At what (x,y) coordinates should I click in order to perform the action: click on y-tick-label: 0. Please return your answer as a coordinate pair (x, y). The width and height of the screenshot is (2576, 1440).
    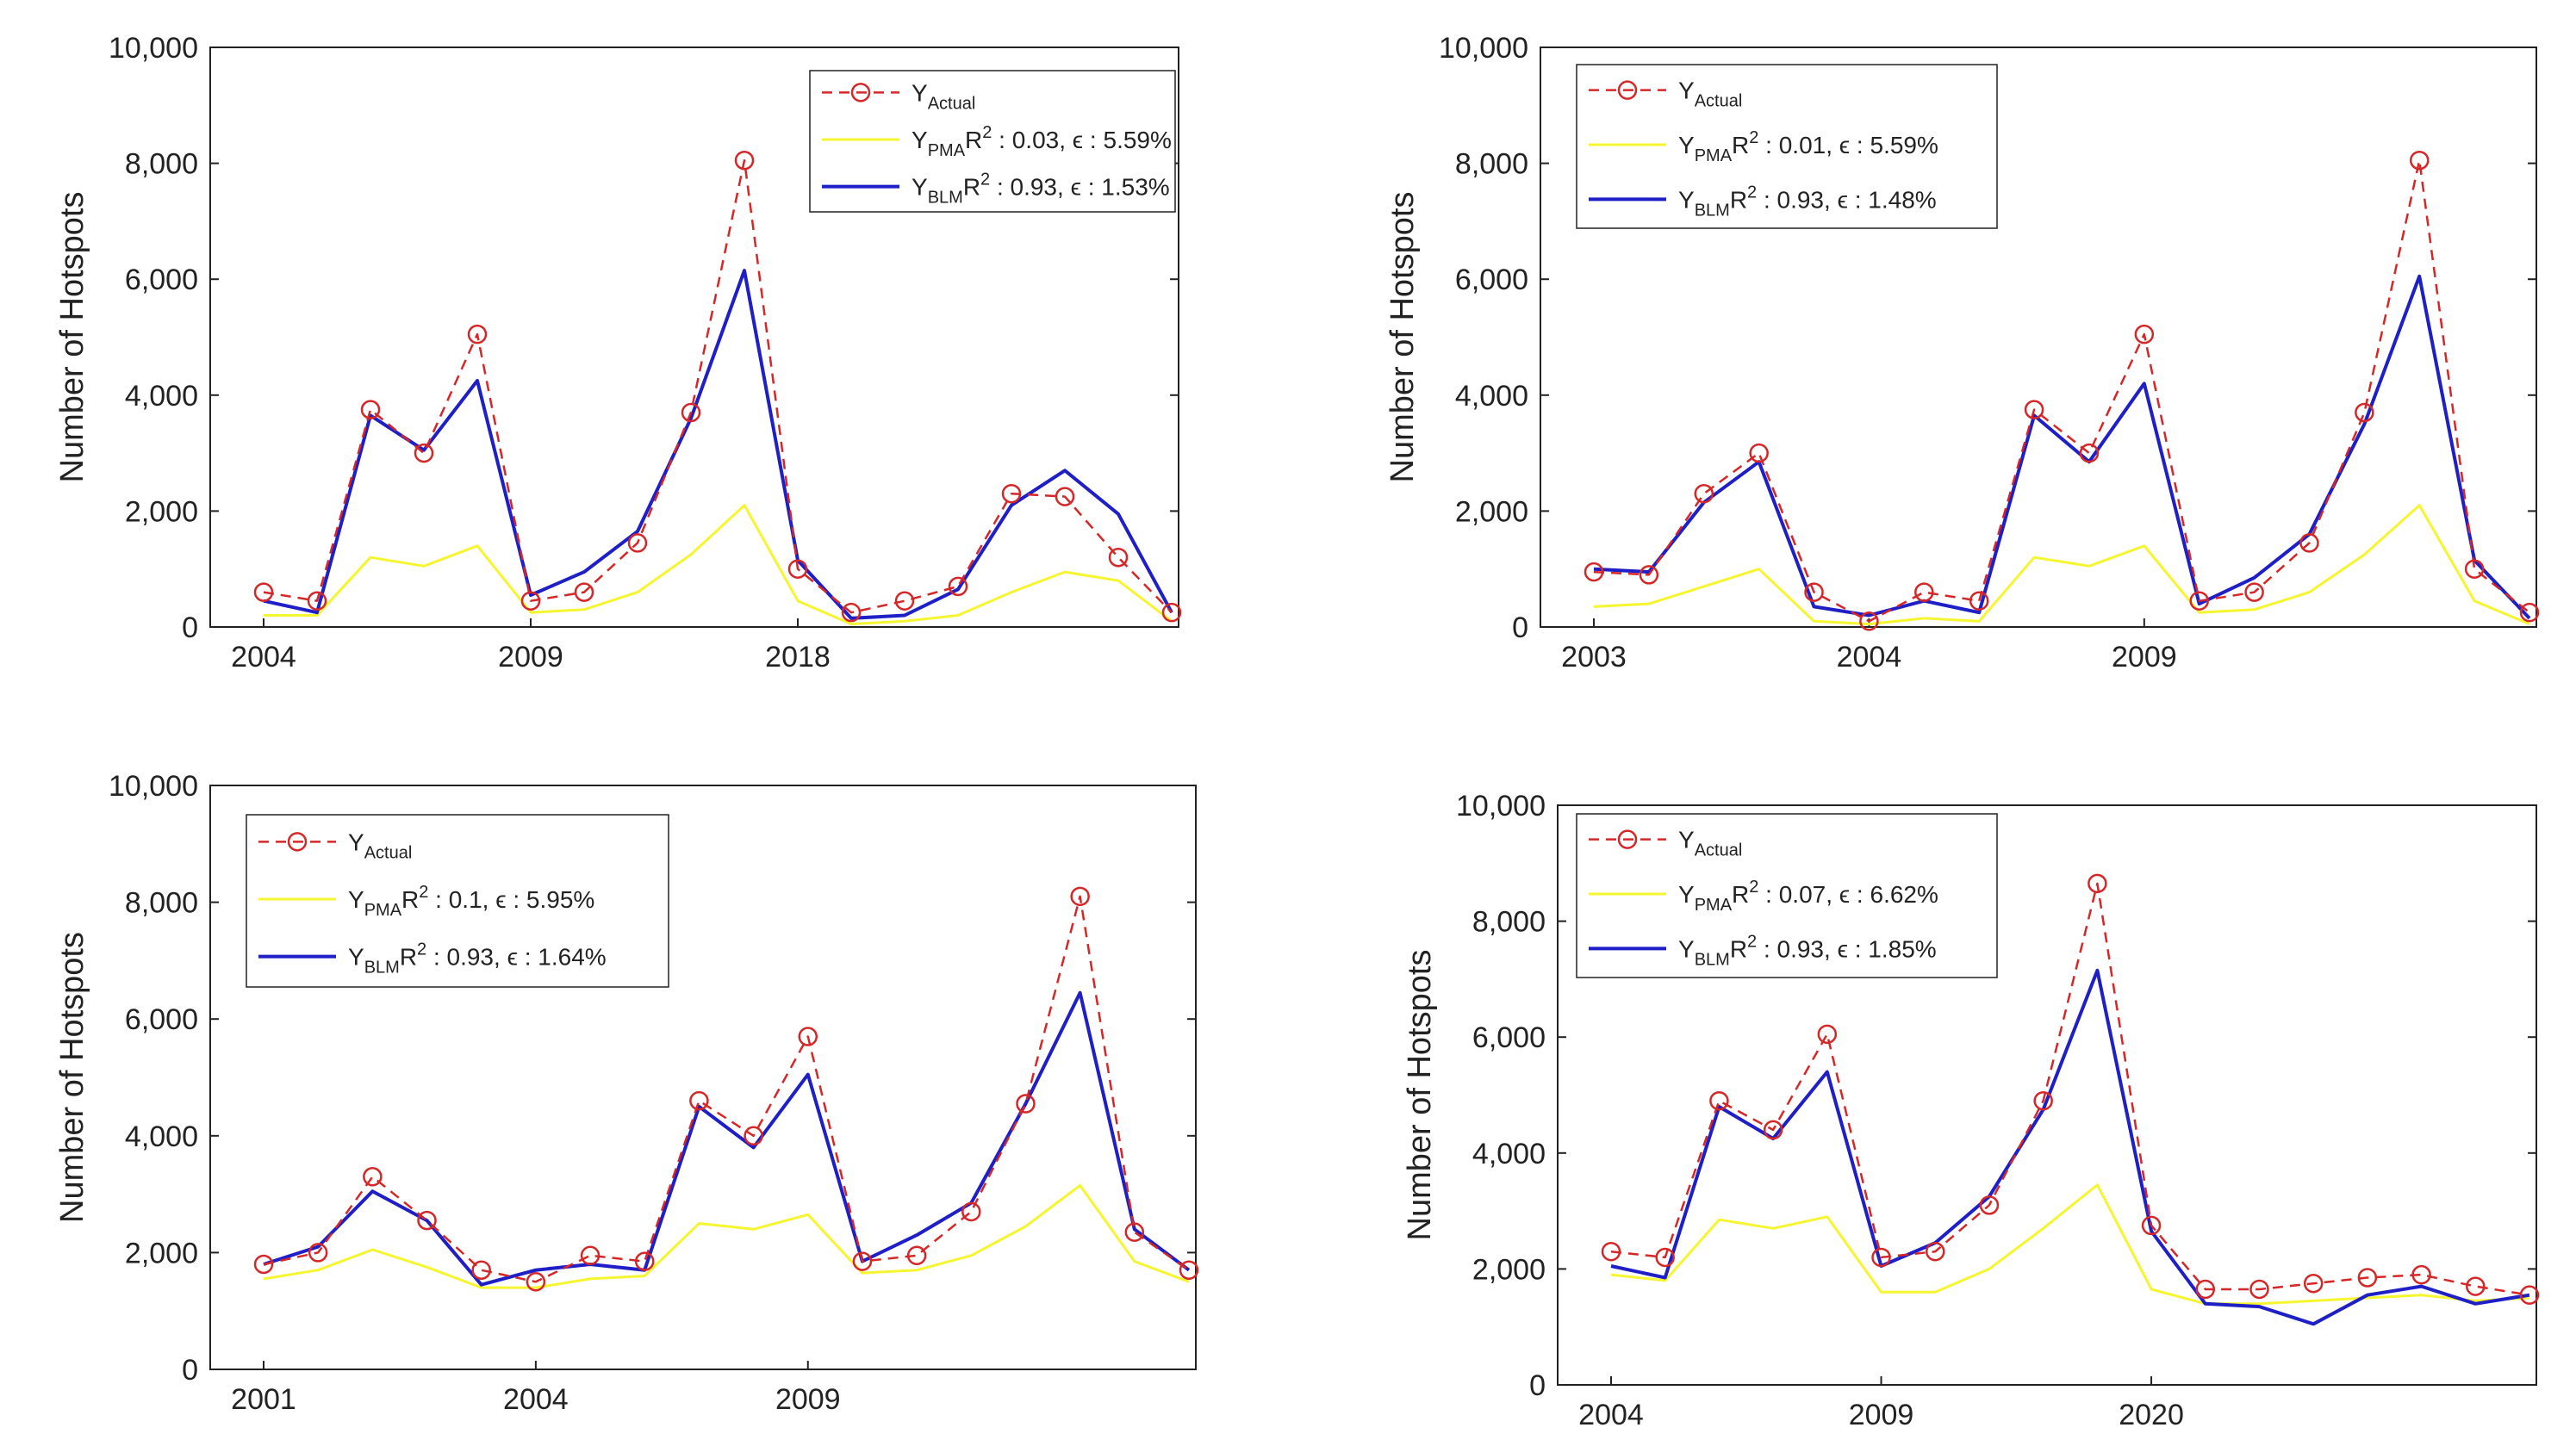
    Looking at the image, I should click on (190, 628).